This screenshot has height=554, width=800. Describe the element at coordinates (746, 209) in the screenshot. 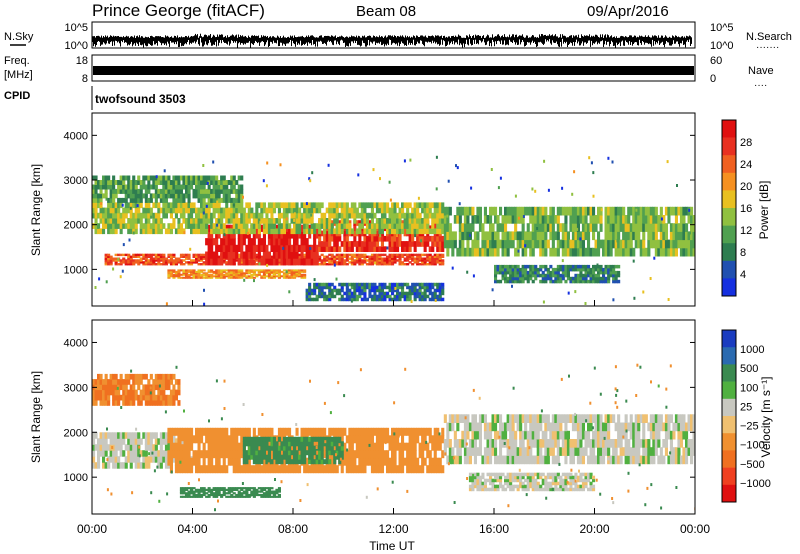

I see `colorbar-tick-label: 16` at that location.